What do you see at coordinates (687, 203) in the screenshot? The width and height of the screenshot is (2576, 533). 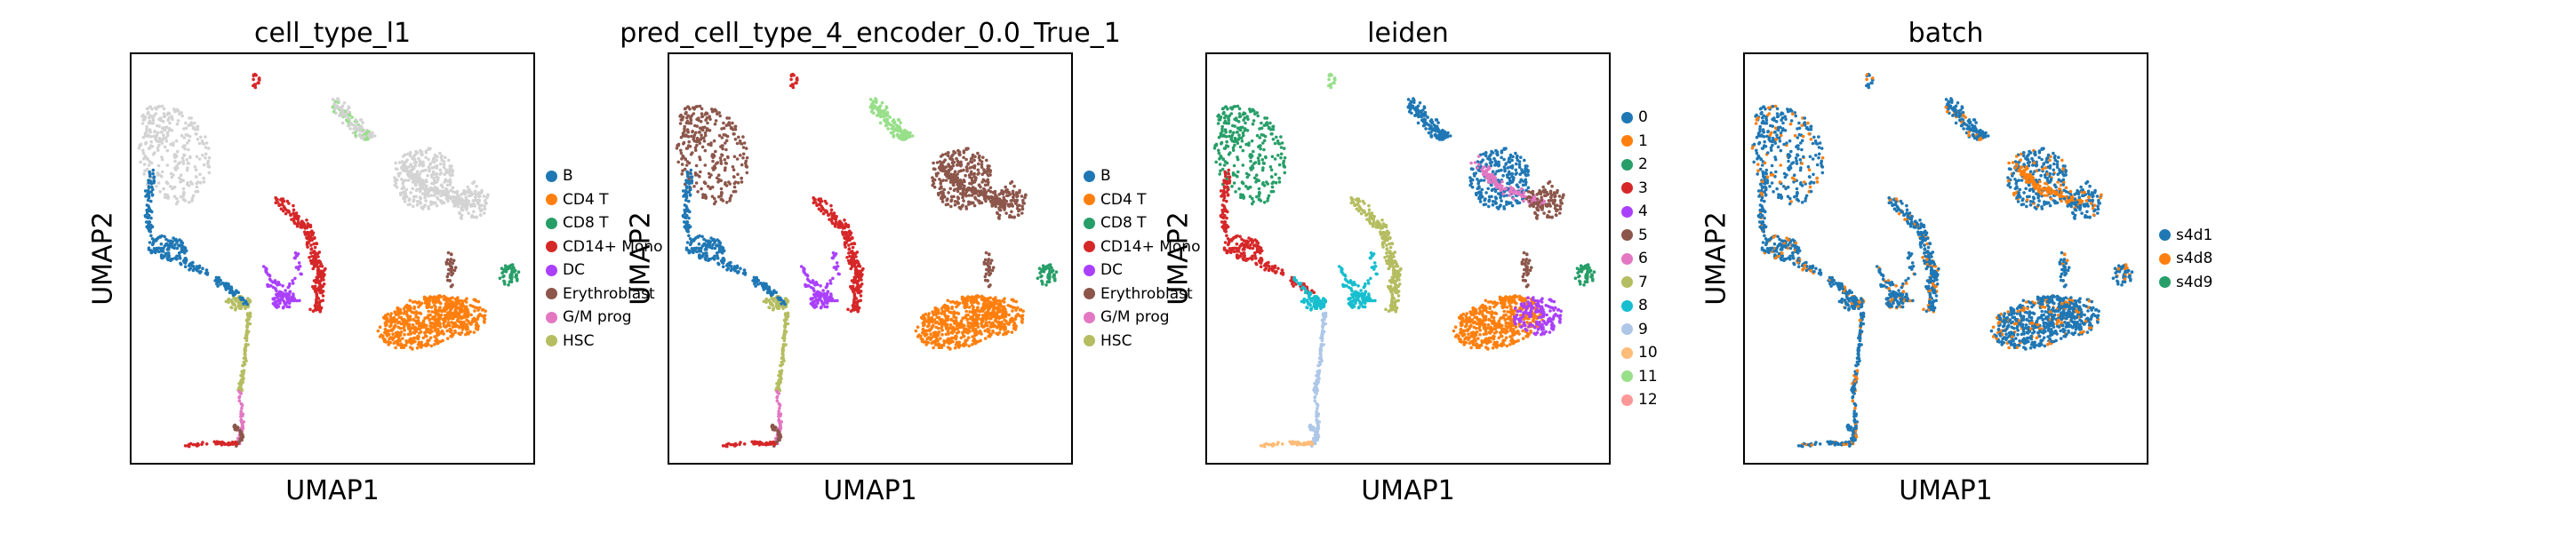 I see `panel-2-cluster-leftstem` at bounding box center [687, 203].